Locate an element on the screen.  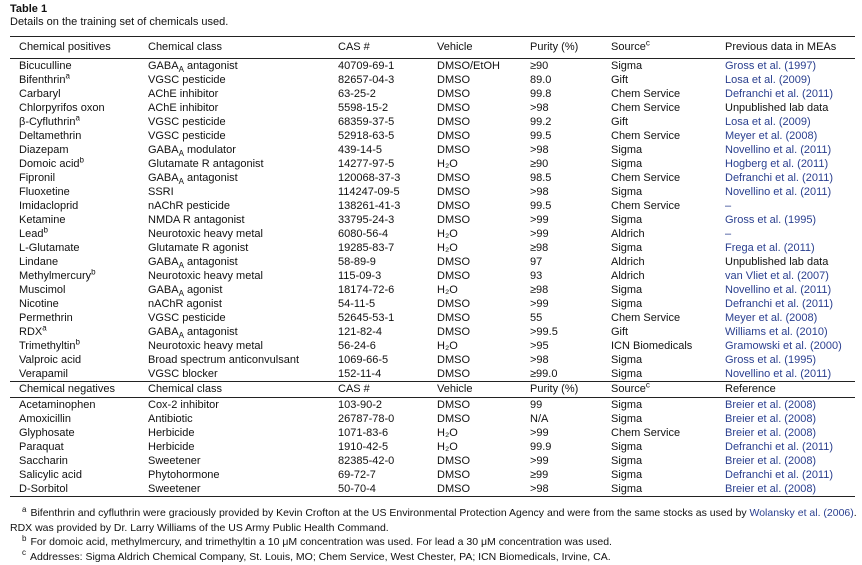
table-cell: Breier et al. (2008) is located at coordinates (790, 489).